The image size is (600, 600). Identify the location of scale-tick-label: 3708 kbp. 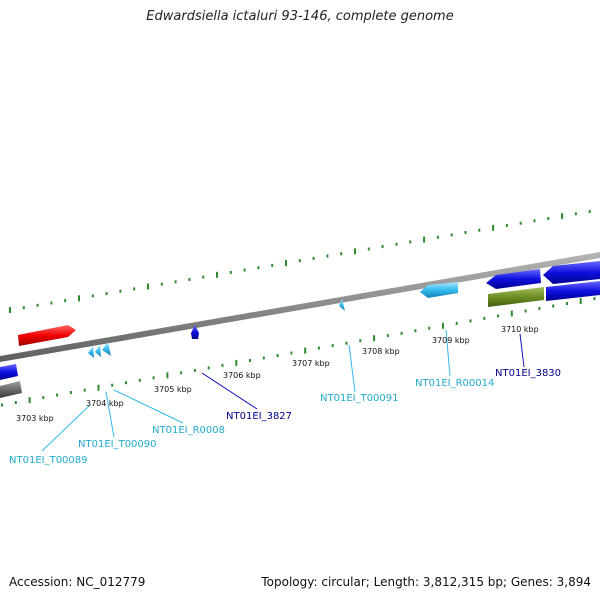
(381, 351).